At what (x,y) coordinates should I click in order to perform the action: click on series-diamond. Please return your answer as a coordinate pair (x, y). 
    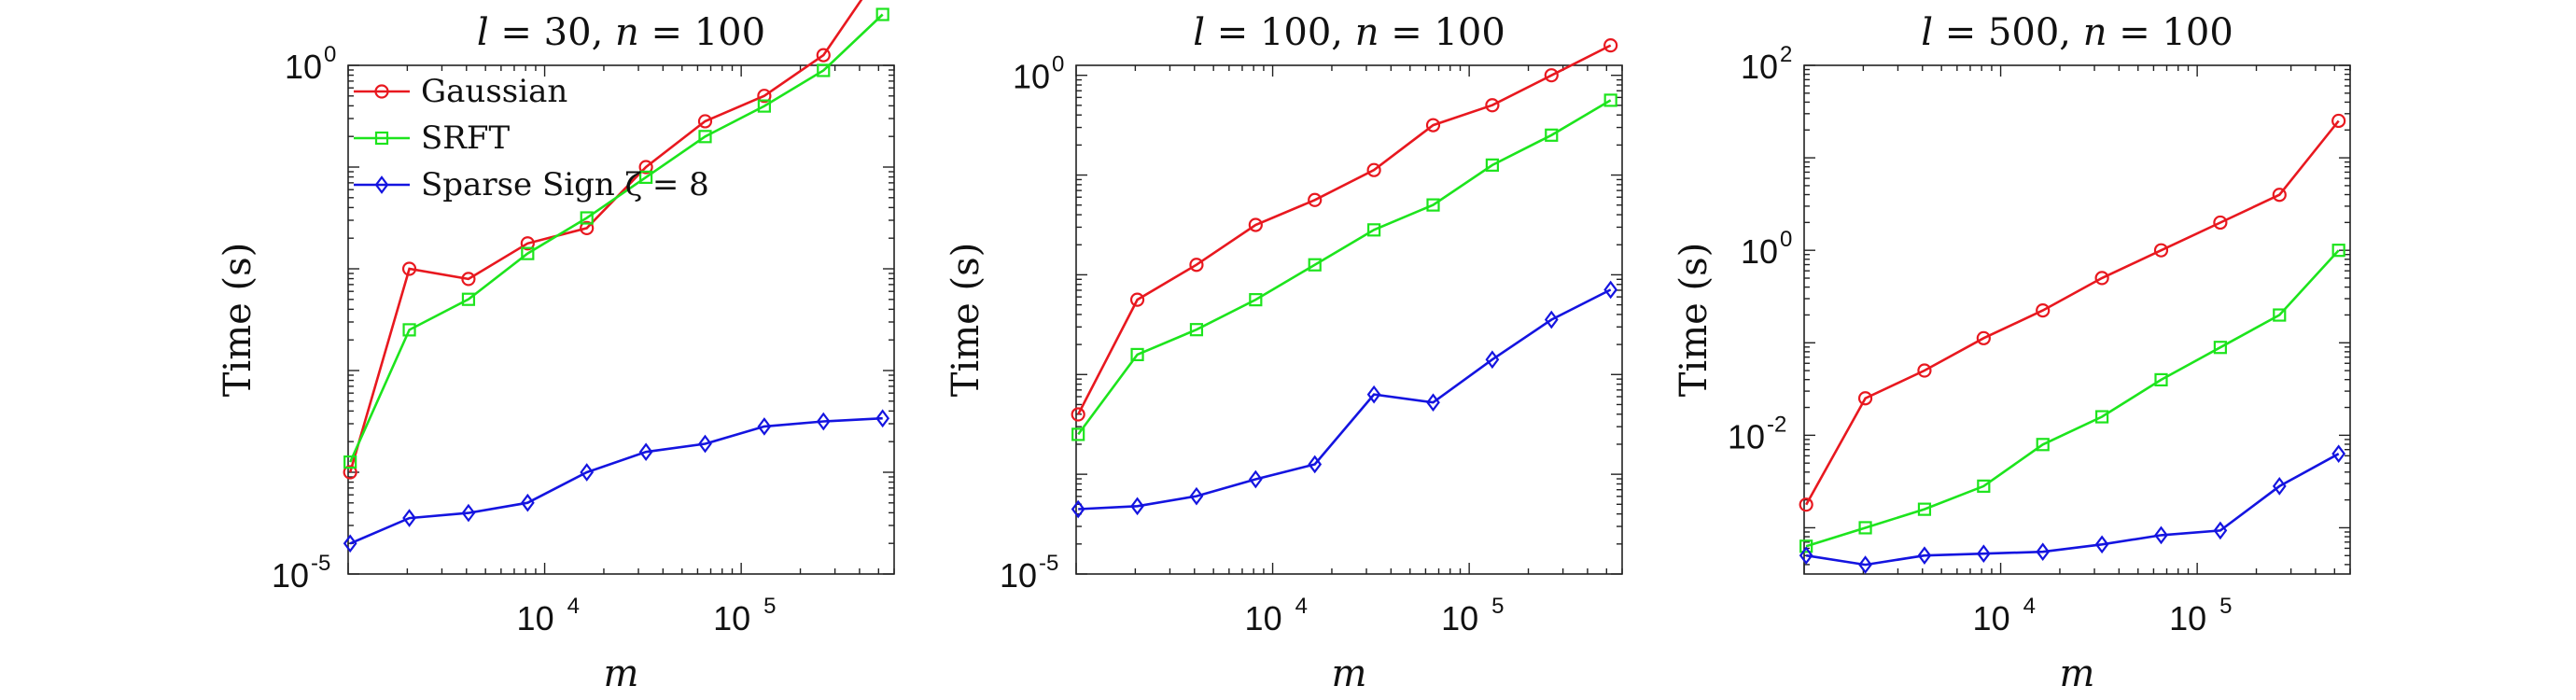
    Looking at the image, I should click on (1344, 399).